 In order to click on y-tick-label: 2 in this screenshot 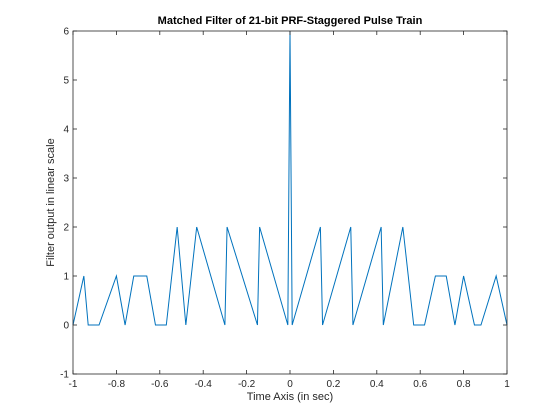, I will do `click(66, 228)`.